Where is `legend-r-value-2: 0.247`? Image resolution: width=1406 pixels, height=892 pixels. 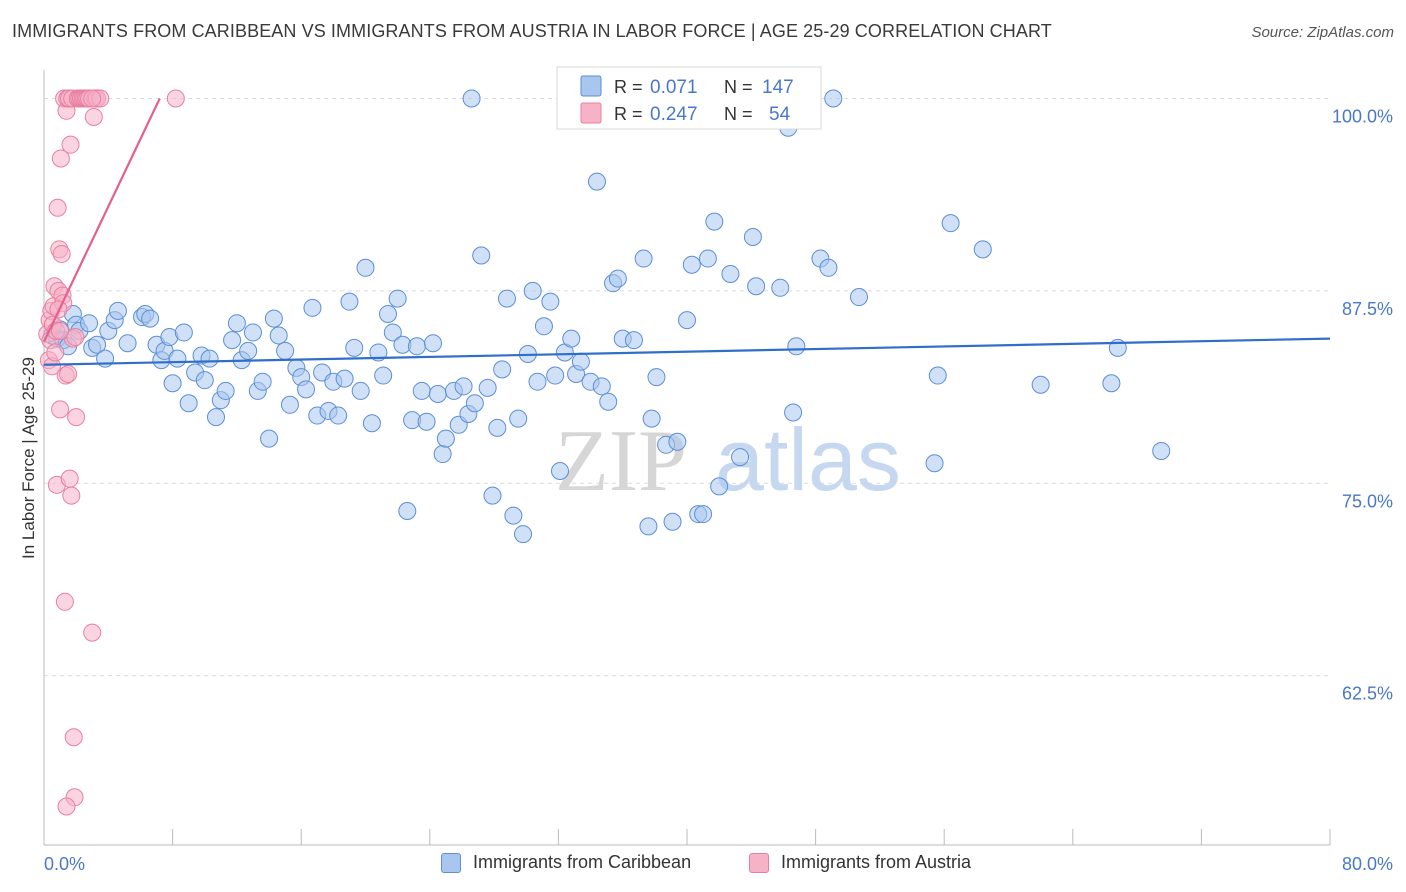 legend-r-value-2: 0.247 is located at coordinates (674, 114).